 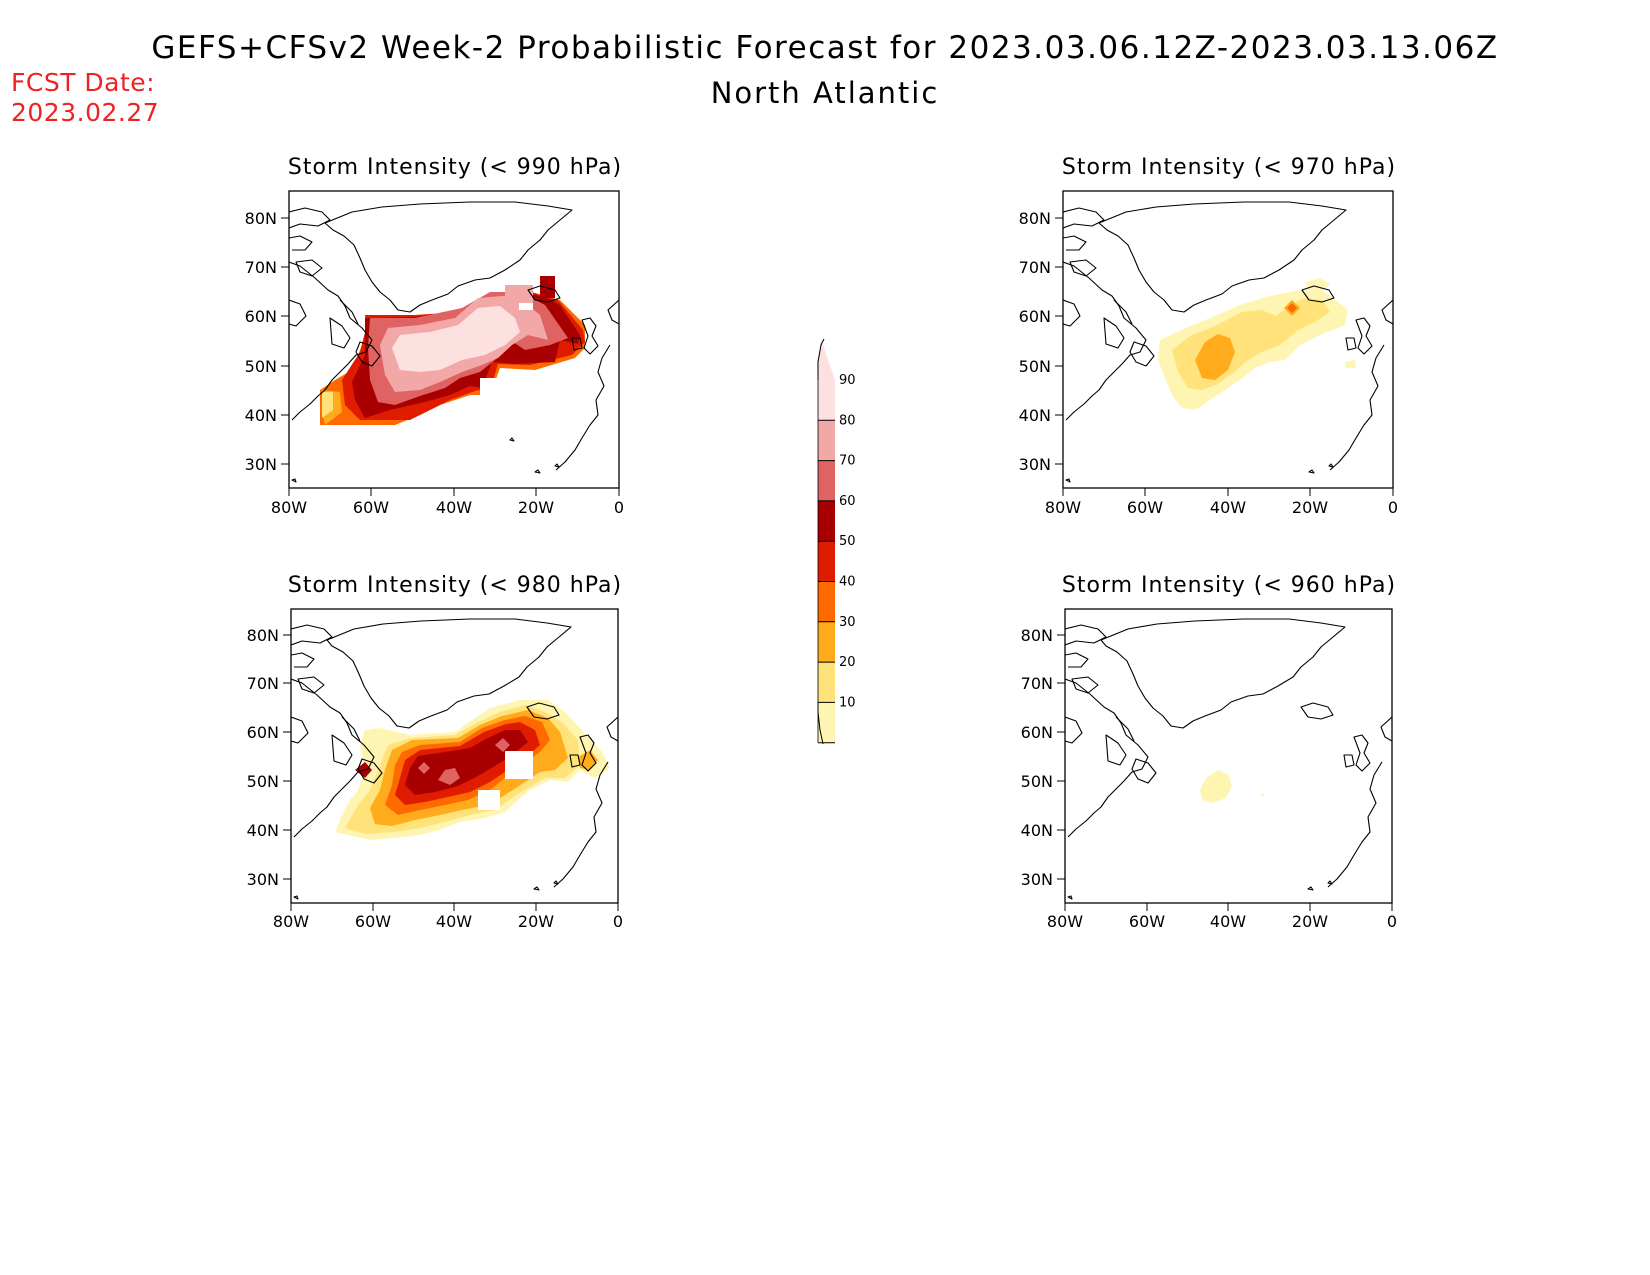 I want to click on panel-990: Storm Intensity (< 990 hPa), so click(x=434, y=336).